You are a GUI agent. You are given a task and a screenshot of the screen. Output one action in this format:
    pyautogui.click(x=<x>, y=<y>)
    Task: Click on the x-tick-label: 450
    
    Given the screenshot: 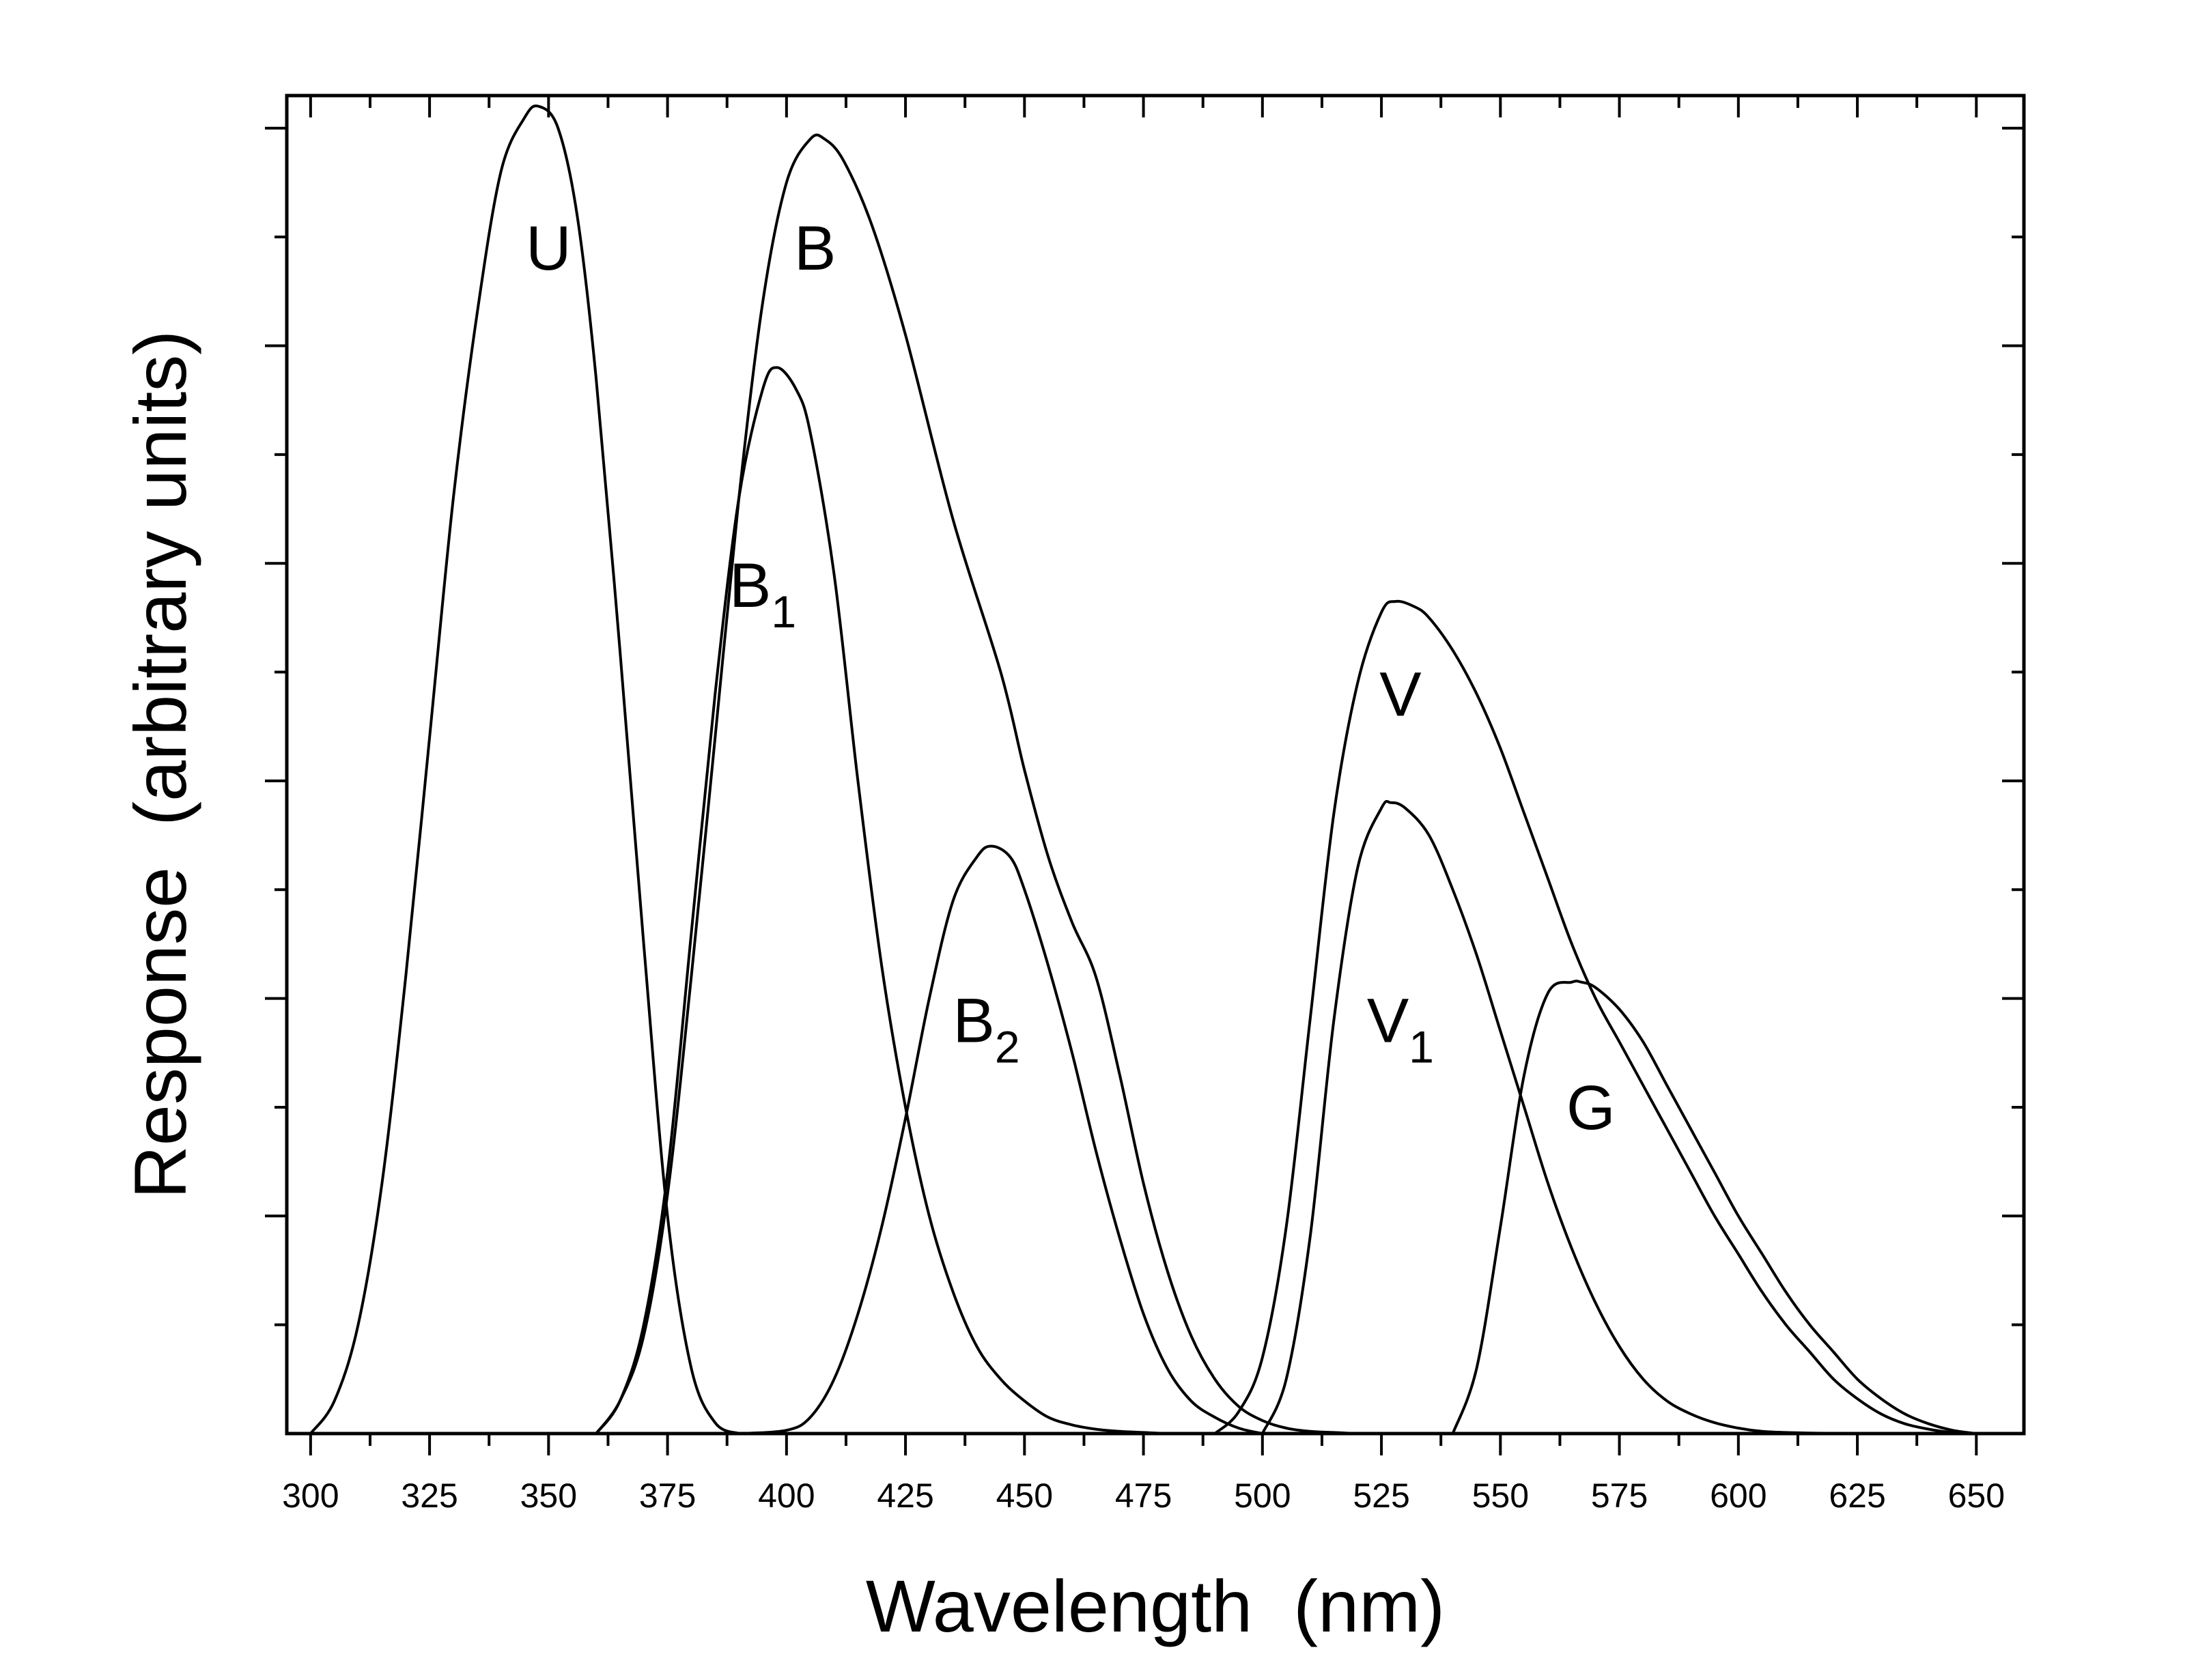 What is the action you would take?
    pyautogui.click(x=1024, y=1496)
    